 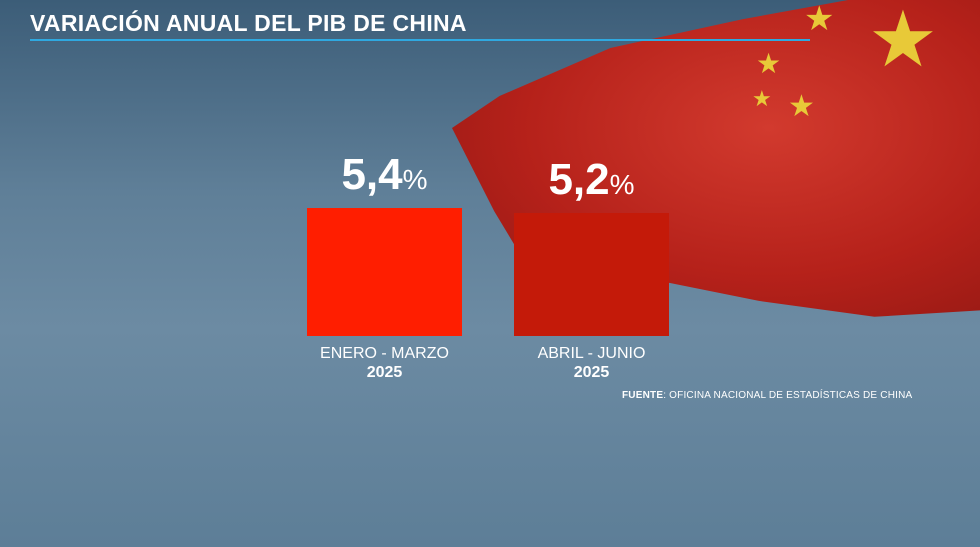 I want to click on category-label: ABRIL - JUNIO 2025, so click(x=592, y=363).